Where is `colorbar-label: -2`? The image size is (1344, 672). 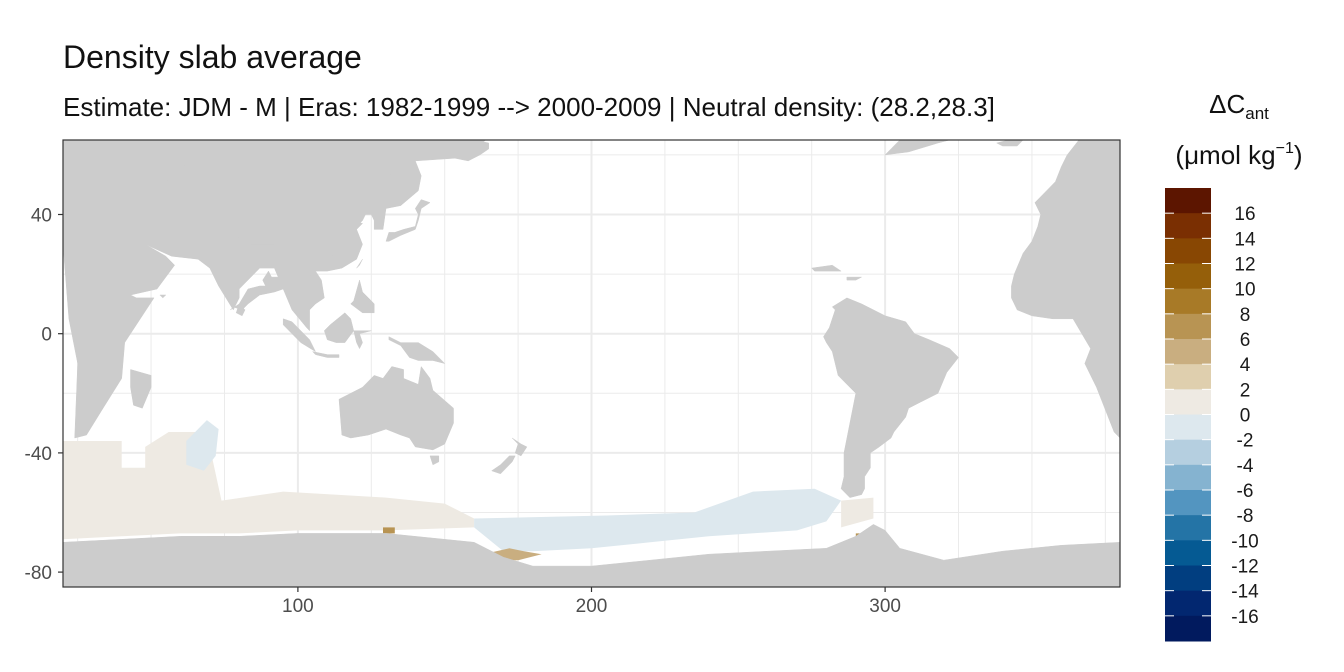 colorbar-label: -2 is located at coordinates (1245, 441).